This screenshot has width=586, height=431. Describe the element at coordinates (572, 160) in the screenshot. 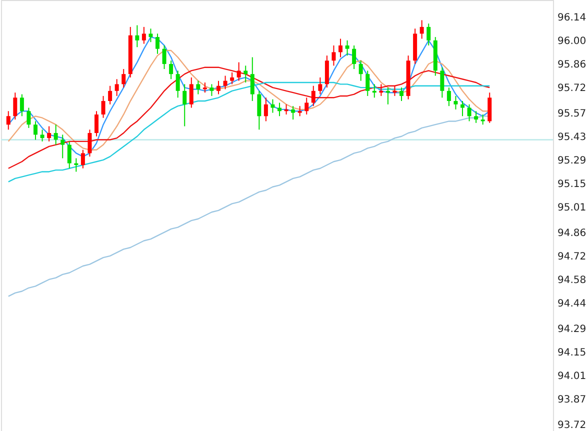

I see `y-tick-label: 95.29` at that location.